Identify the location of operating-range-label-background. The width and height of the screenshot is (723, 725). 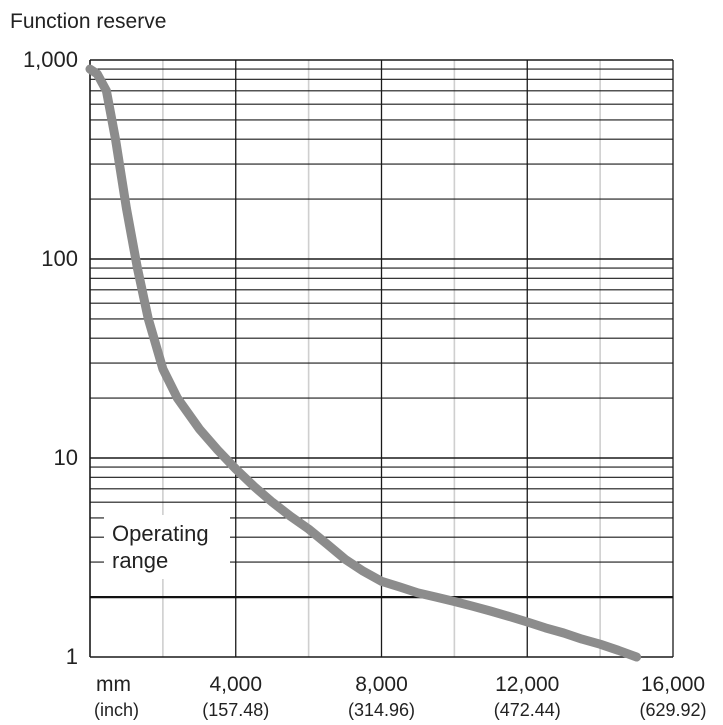
(167, 547).